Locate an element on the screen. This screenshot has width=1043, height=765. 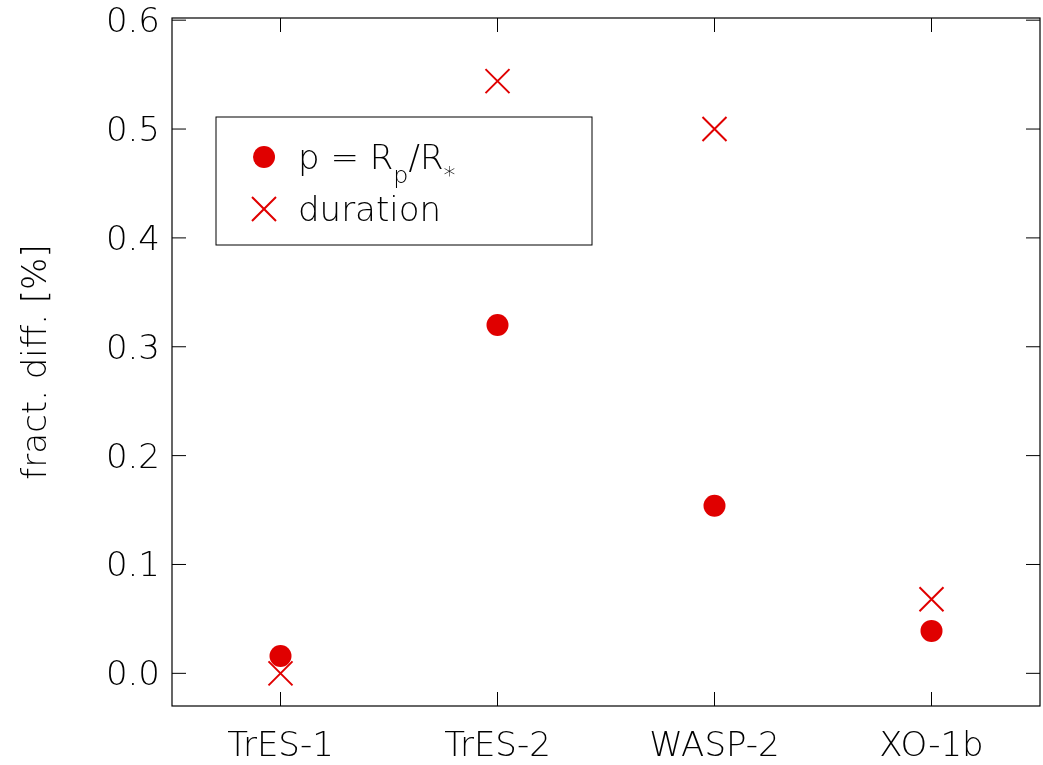
y-tick-label: 0.3 is located at coordinates (132, 346).